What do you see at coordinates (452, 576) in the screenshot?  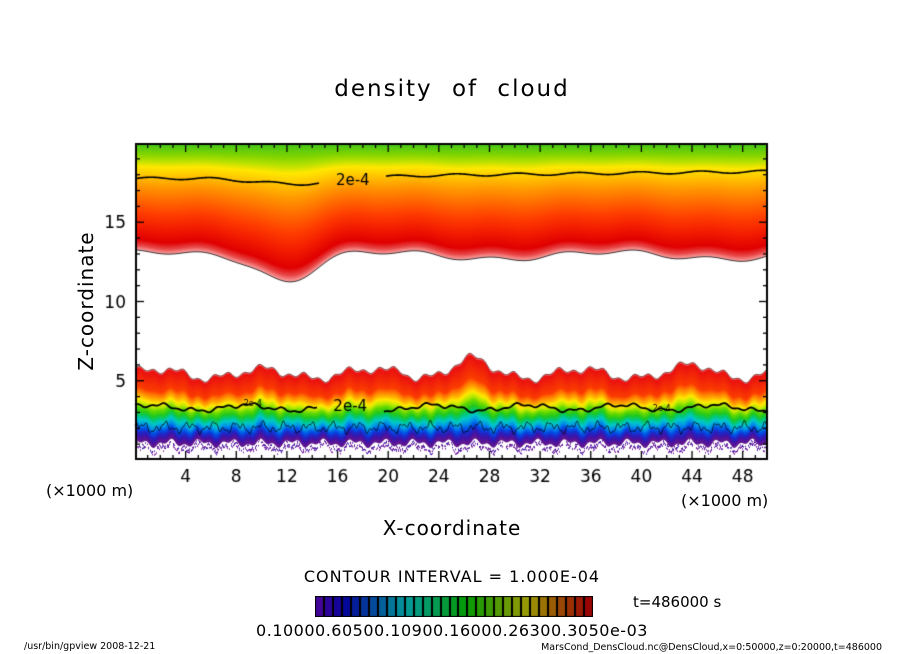 I see `contour-interval-label: CONTOUR INTERVAL = 1.000E-04` at bounding box center [452, 576].